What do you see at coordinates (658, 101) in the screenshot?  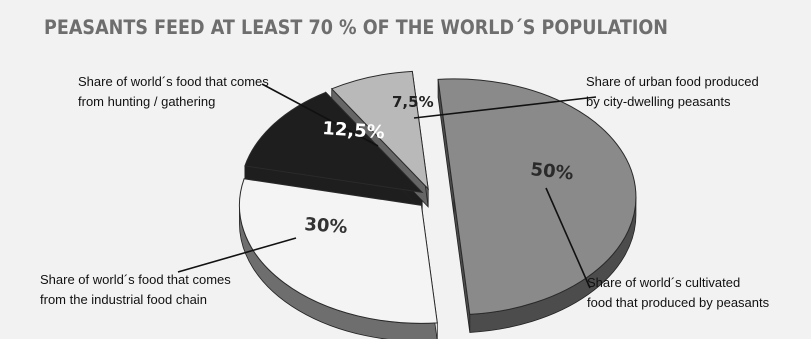 I see `slice-category-label: by city-dwelling peasants` at bounding box center [658, 101].